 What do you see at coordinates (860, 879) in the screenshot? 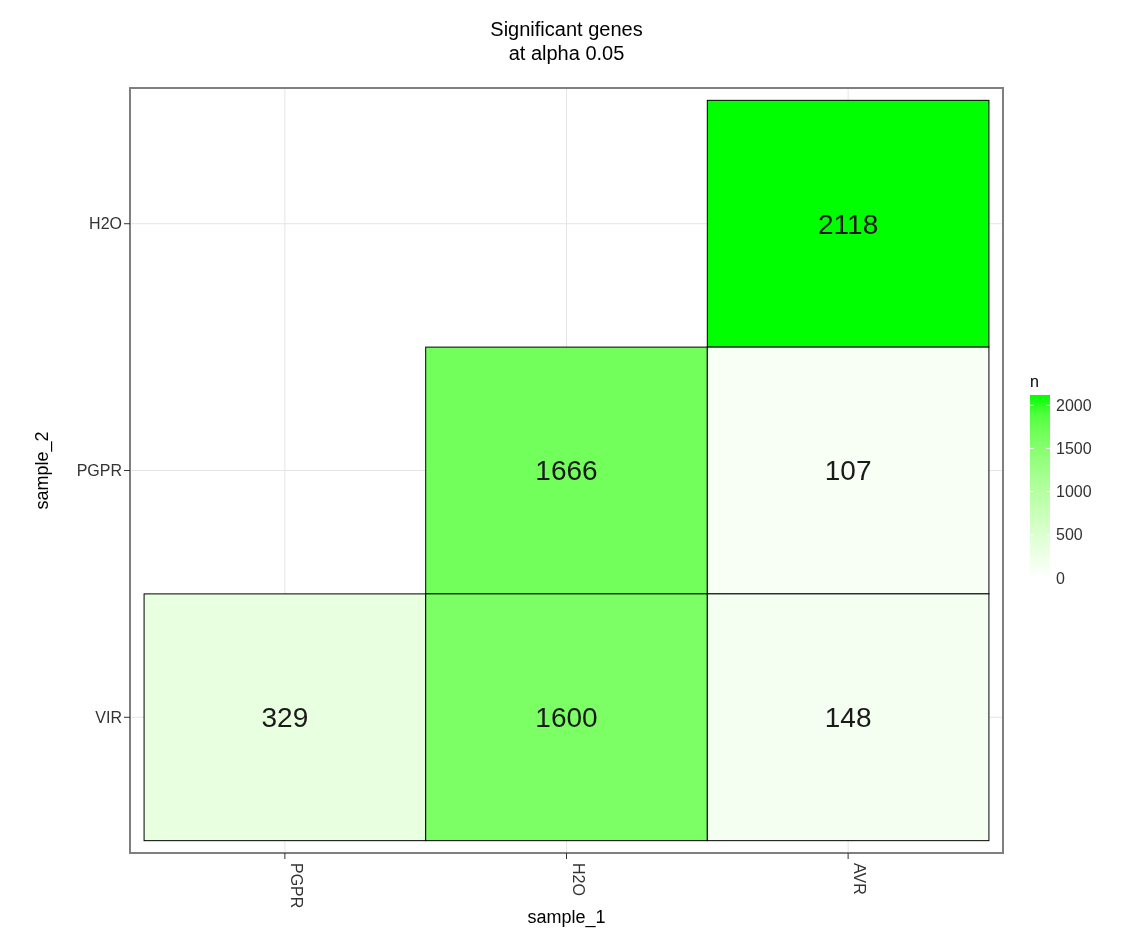
I see `x-tick-label: AVR` at bounding box center [860, 879].